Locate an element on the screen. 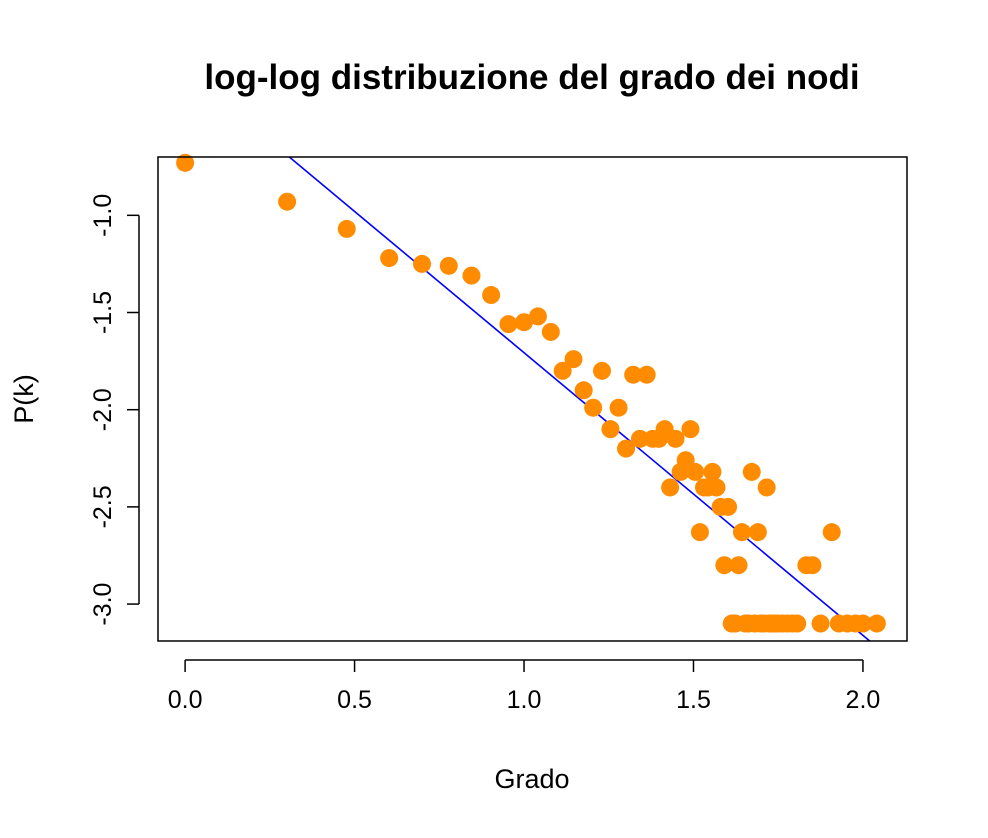  x-axis-title: Grado is located at coordinates (531, 779).